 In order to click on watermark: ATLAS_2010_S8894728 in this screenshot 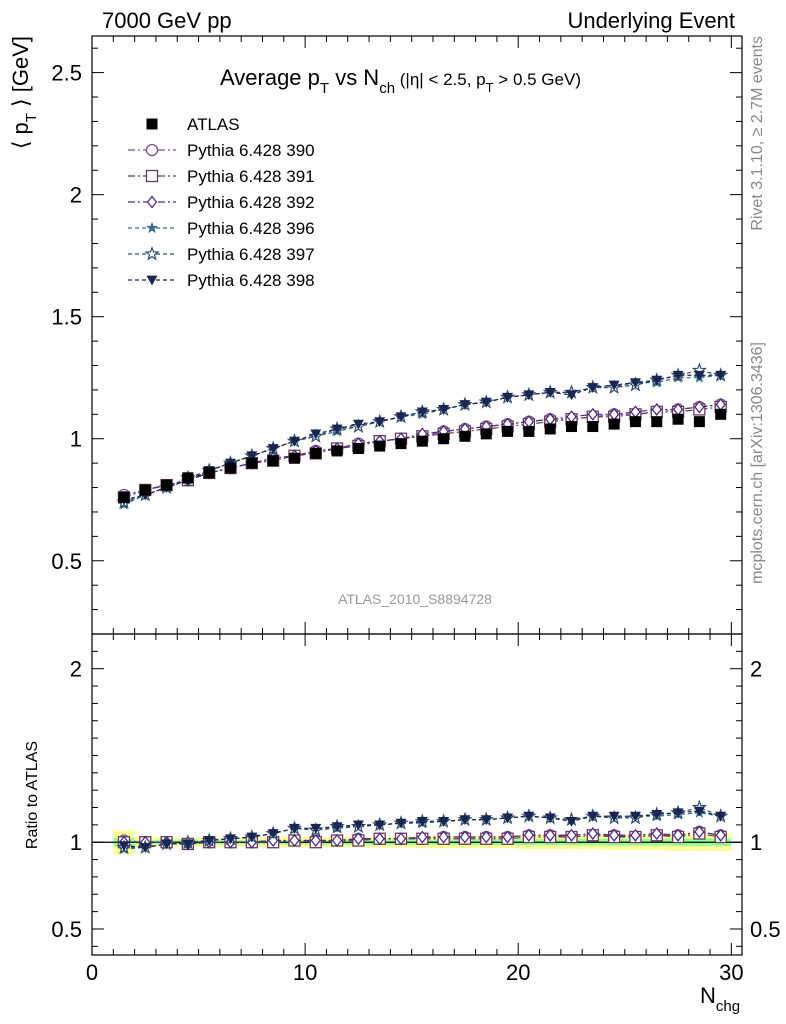, I will do `click(415, 599)`.